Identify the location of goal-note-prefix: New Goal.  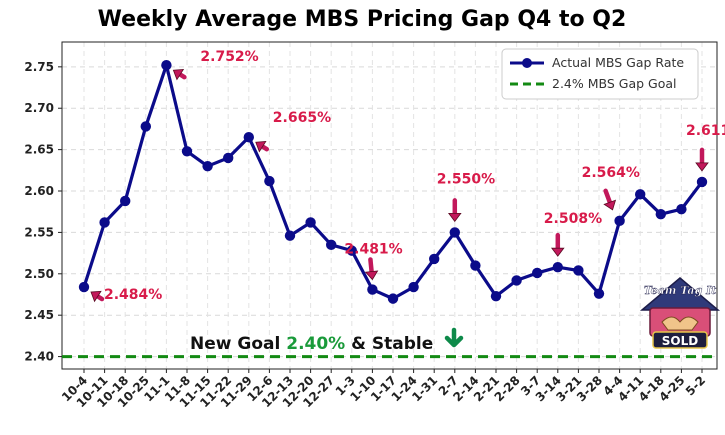
(238, 344).